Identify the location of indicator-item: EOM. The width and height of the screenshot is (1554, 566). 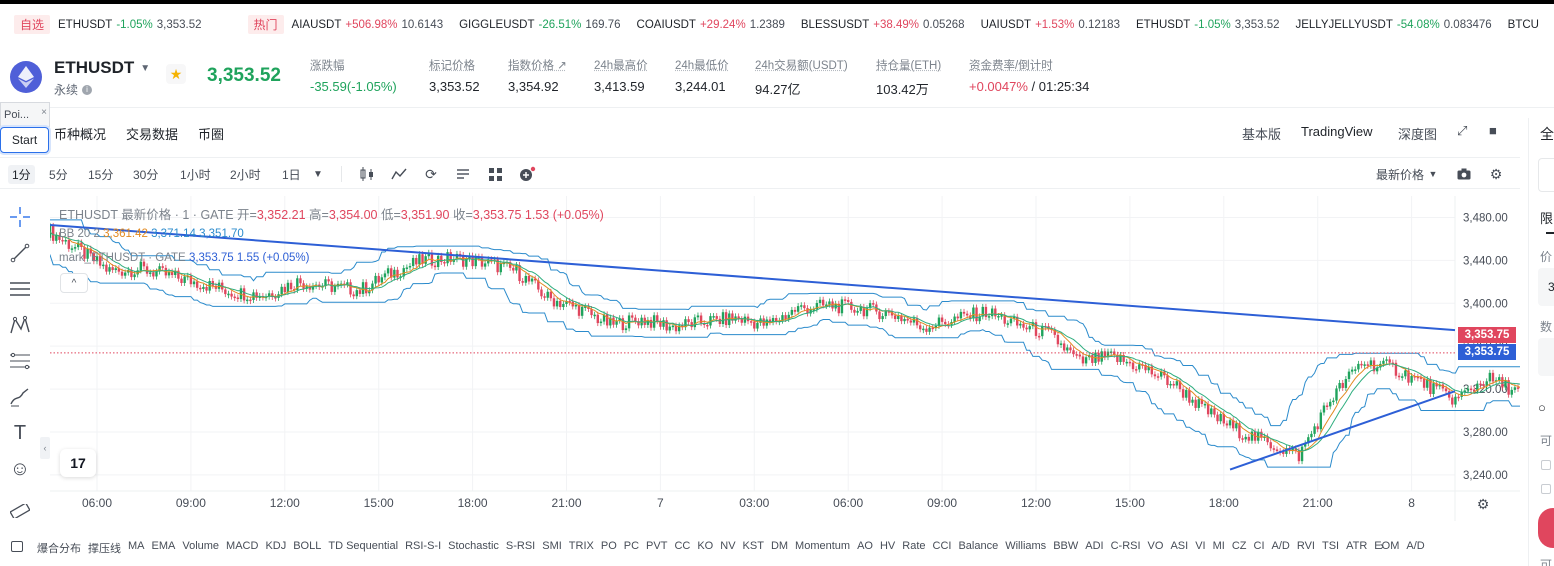
(1387, 546).